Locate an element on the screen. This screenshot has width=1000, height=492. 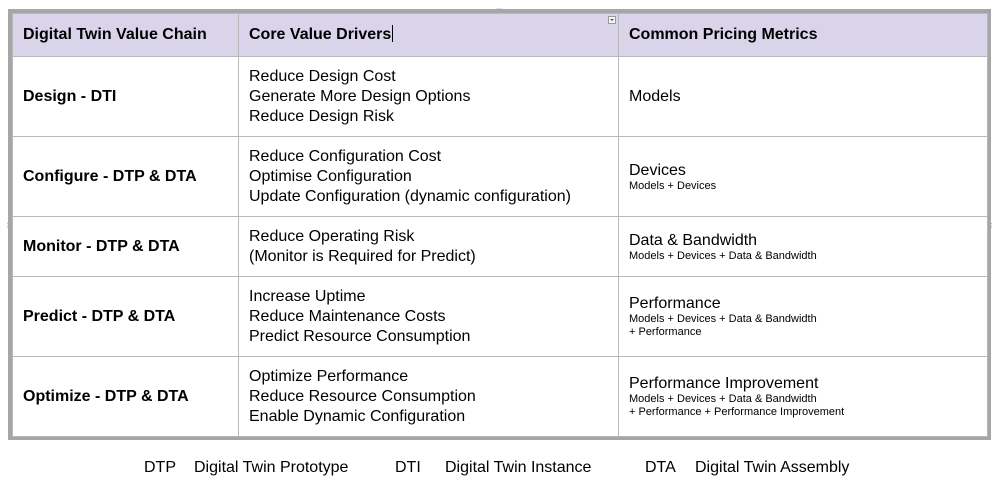
header-label: Common Pricing Metrics is located at coordinates (723, 34).